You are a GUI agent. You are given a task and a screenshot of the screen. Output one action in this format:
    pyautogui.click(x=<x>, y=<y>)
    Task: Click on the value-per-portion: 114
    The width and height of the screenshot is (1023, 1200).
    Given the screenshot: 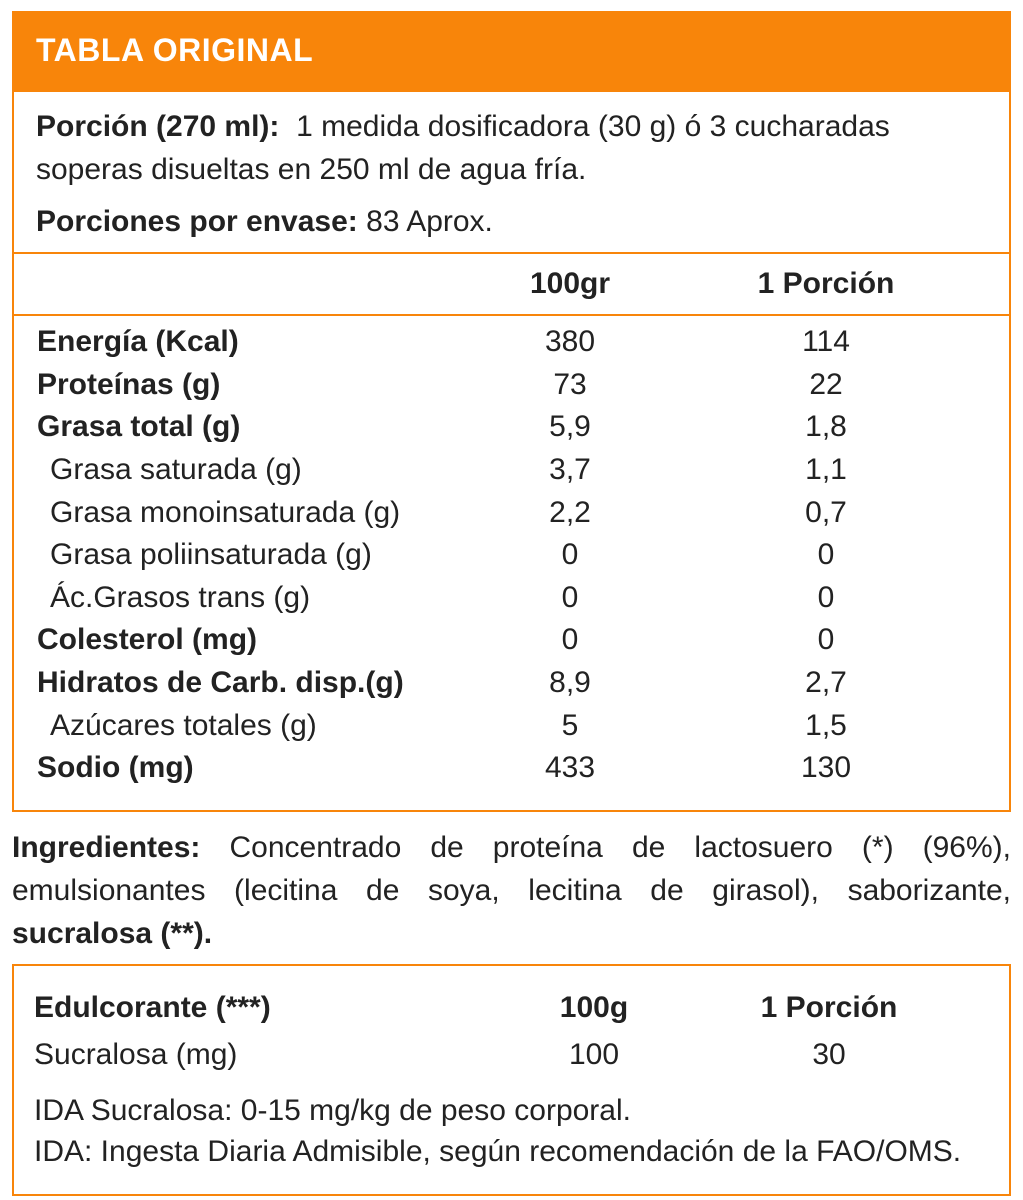 What is the action you would take?
    pyautogui.click(x=826, y=342)
    